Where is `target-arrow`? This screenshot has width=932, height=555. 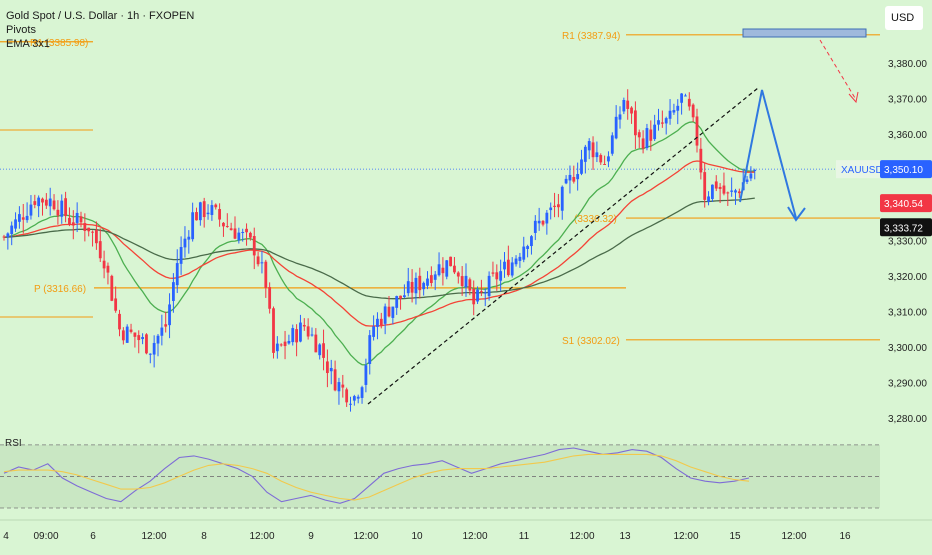
target-arrow is located at coordinates (837, 69).